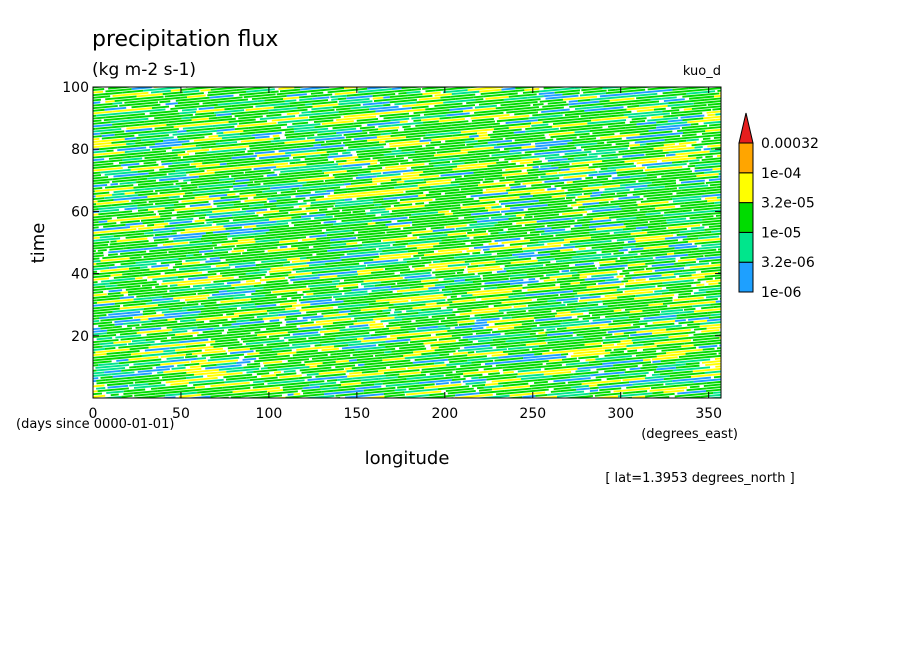  I want to click on y-units: (days since 0000-01-01), so click(95, 424).